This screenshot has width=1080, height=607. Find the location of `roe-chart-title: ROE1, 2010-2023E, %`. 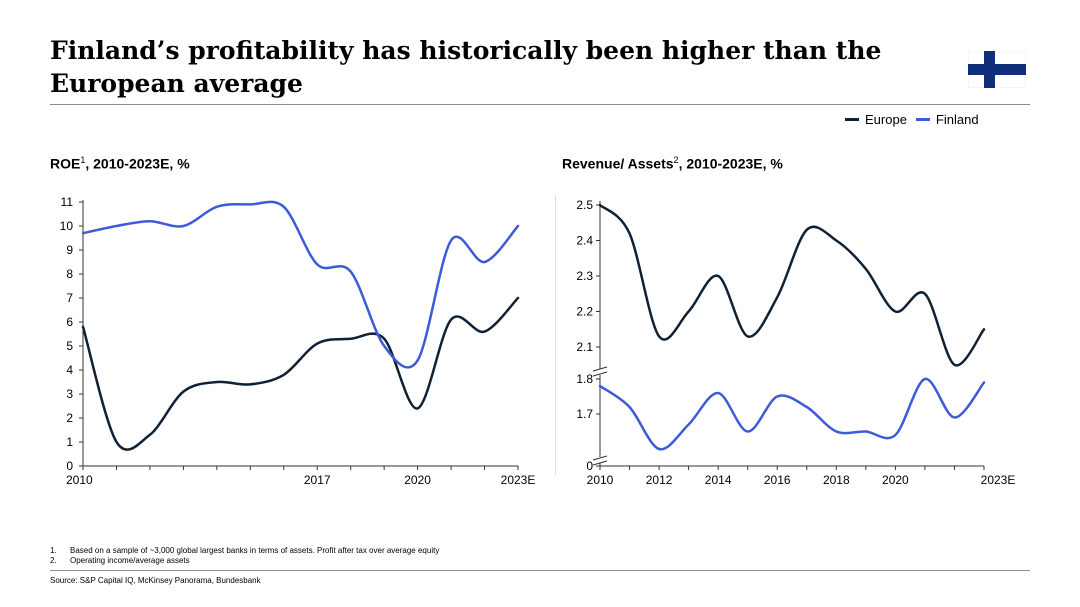

roe-chart-title: ROE1, 2010-2023E, % is located at coordinates (120, 163).